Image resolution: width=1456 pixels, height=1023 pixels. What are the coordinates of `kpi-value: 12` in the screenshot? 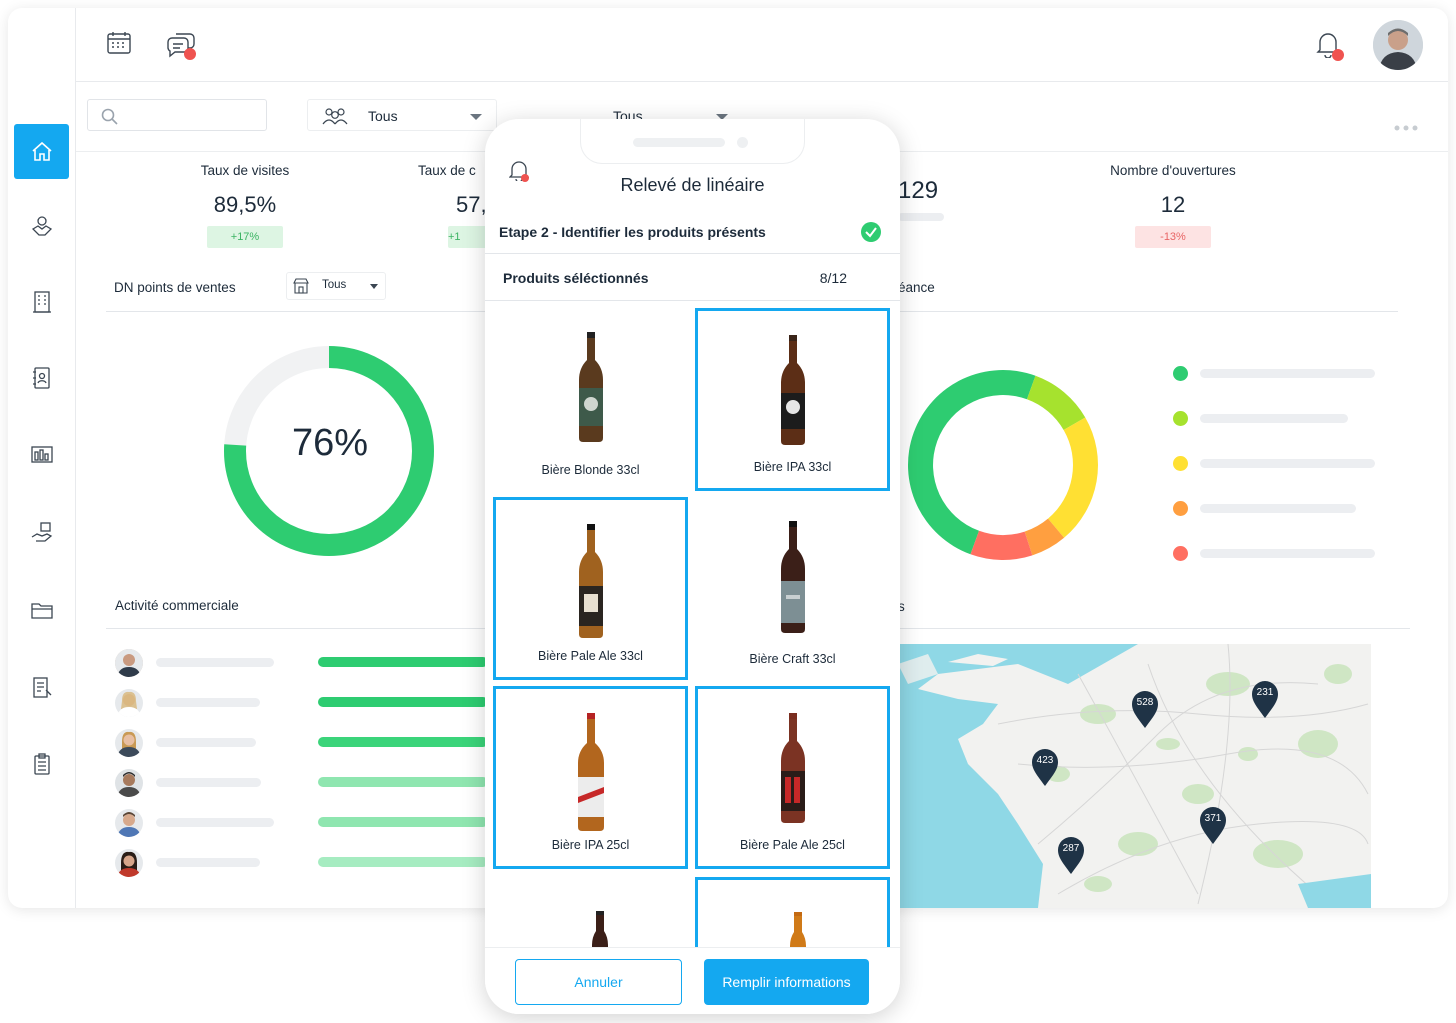 It's located at (1173, 204).